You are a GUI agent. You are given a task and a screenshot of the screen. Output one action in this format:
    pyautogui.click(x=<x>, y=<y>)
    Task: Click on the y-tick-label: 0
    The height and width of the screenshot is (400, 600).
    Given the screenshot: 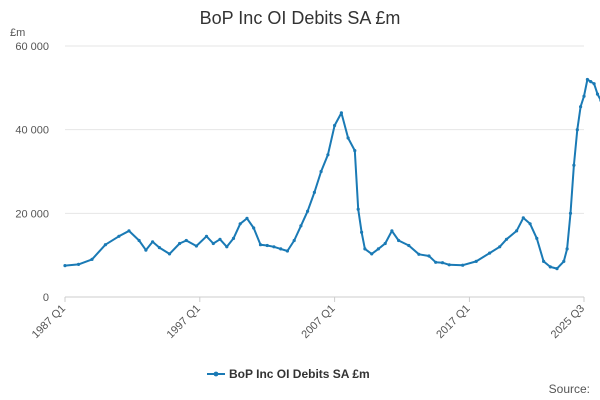 What is the action you would take?
    pyautogui.click(x=46, y=298)
    